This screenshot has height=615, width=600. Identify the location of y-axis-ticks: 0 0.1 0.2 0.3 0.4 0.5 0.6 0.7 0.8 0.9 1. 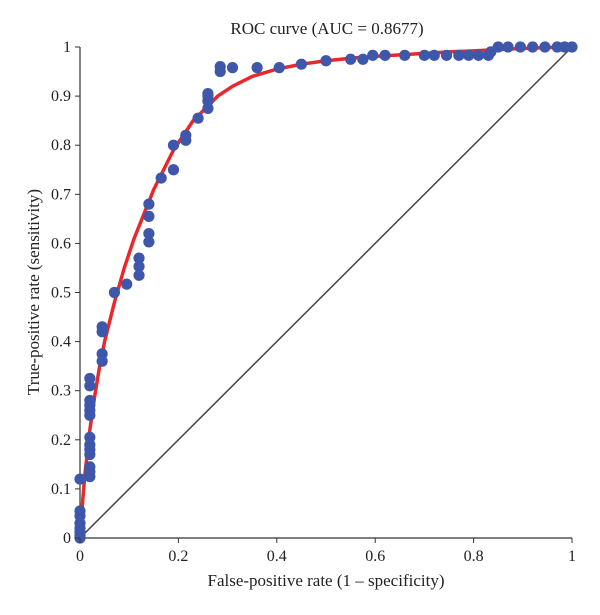
(65, 293).